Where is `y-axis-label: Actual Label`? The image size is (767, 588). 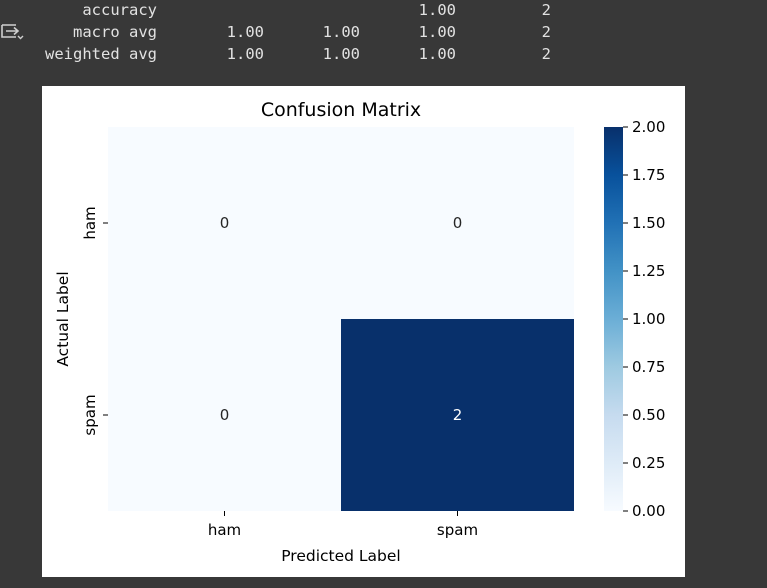
y-axis-label: Actual Label is located at coordinates (63, 318).